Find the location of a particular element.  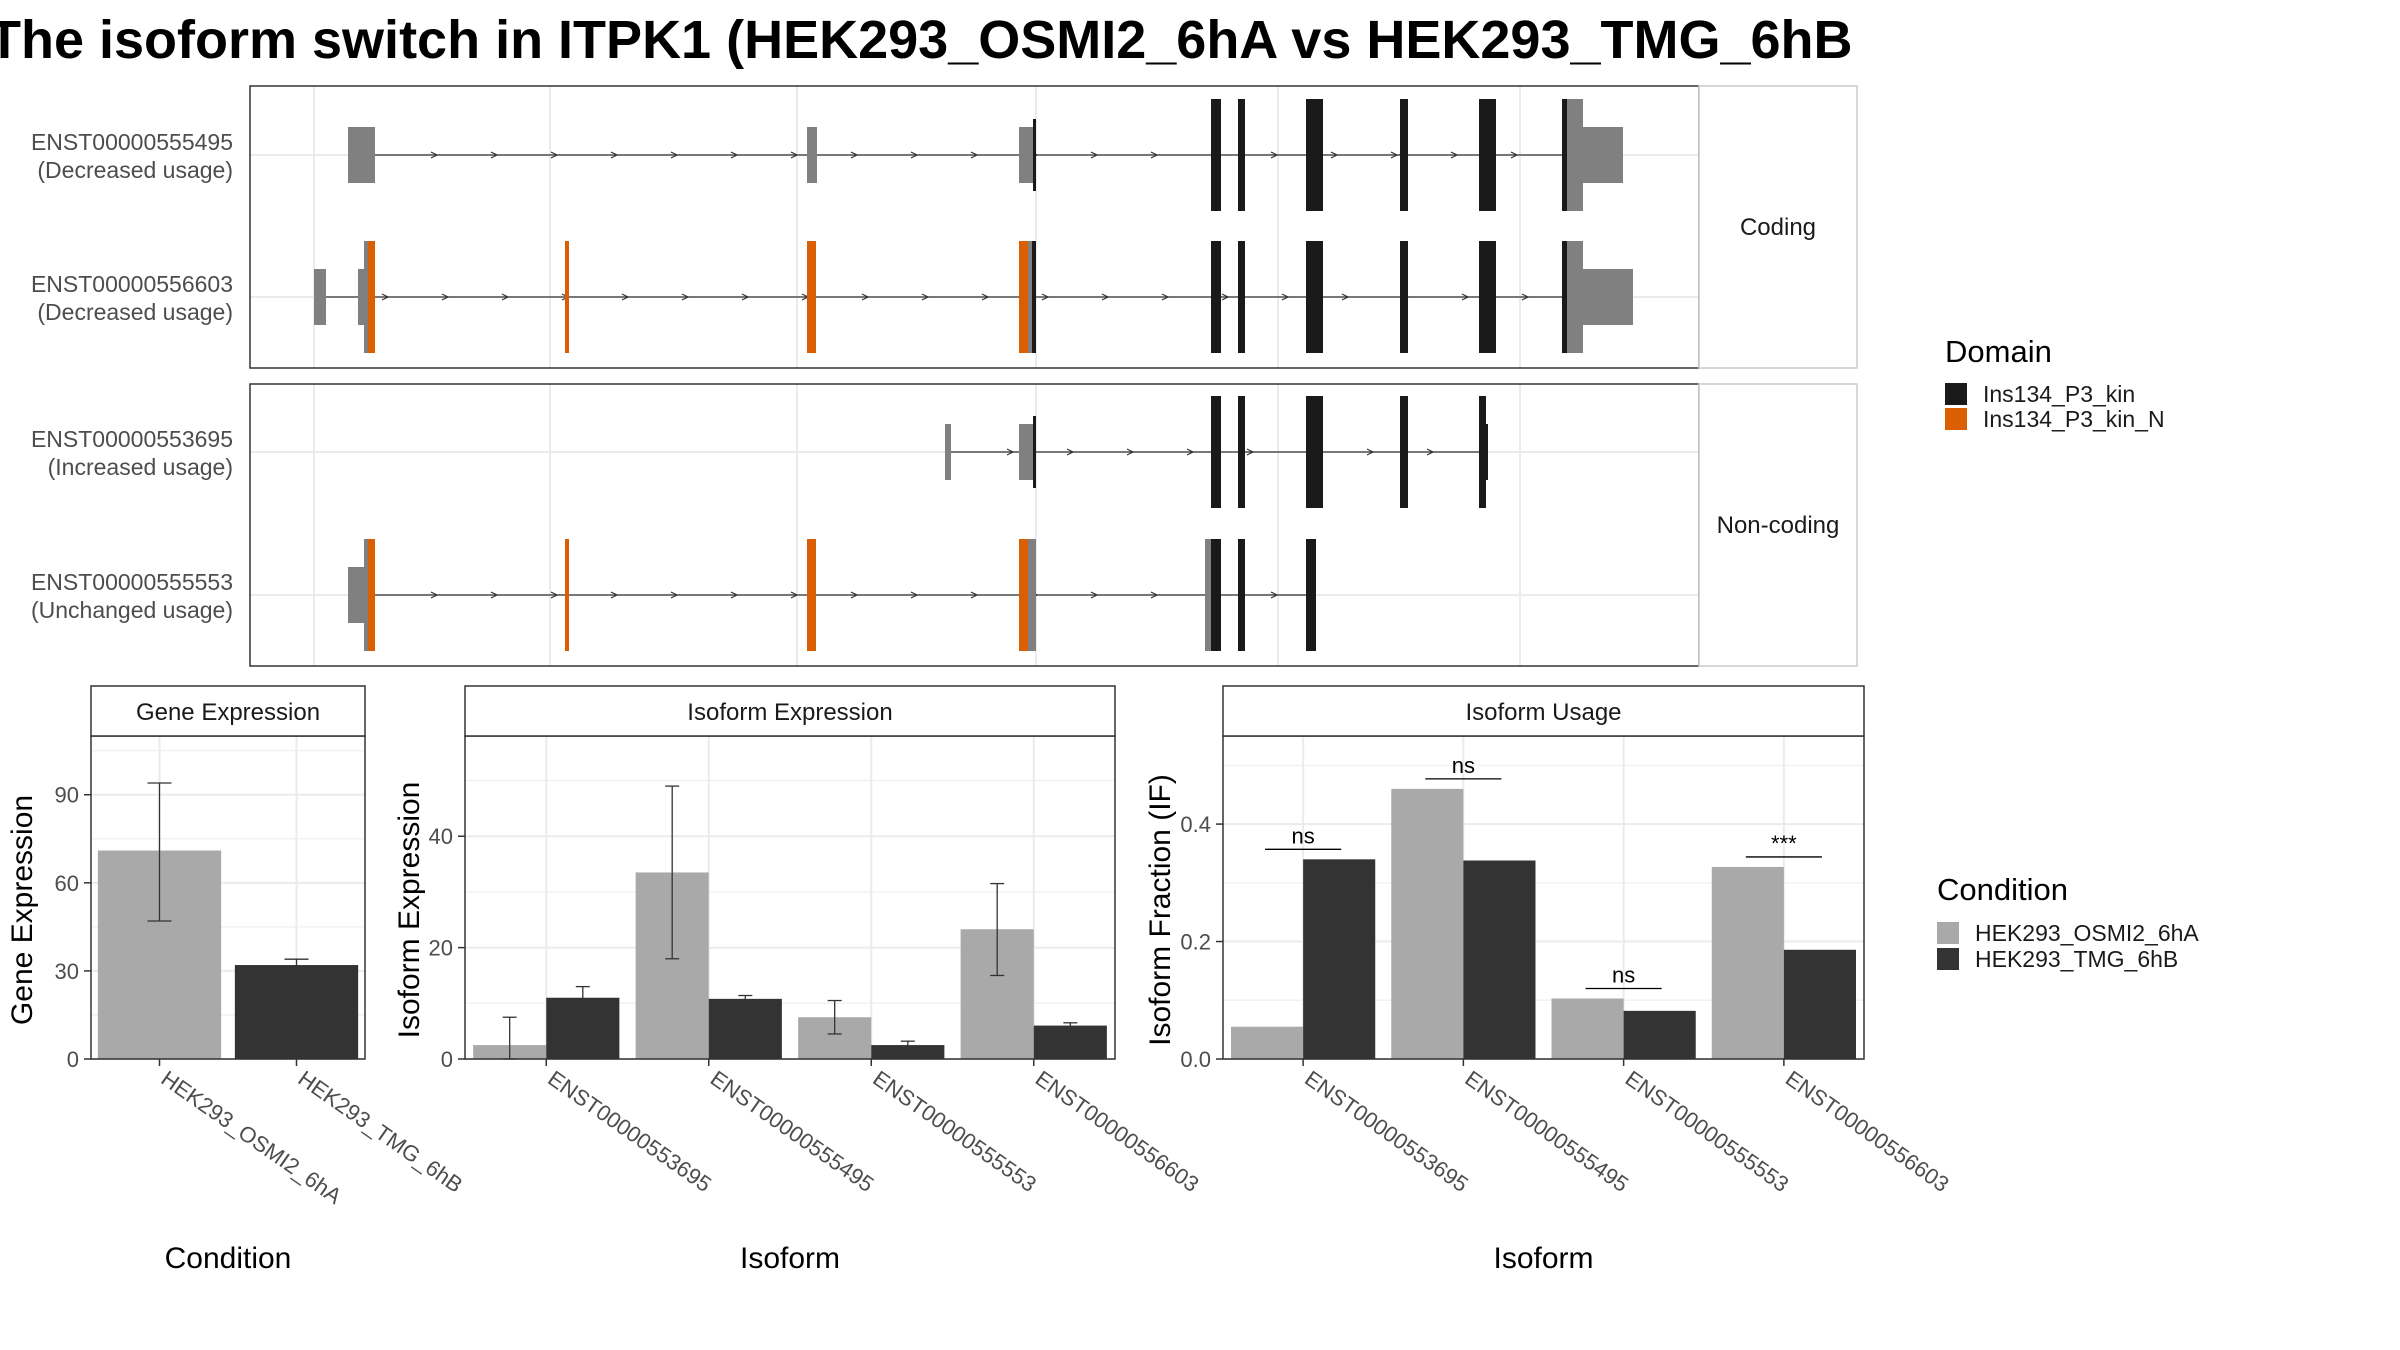

significance-label: ns is located at coordinates (1463, 765).